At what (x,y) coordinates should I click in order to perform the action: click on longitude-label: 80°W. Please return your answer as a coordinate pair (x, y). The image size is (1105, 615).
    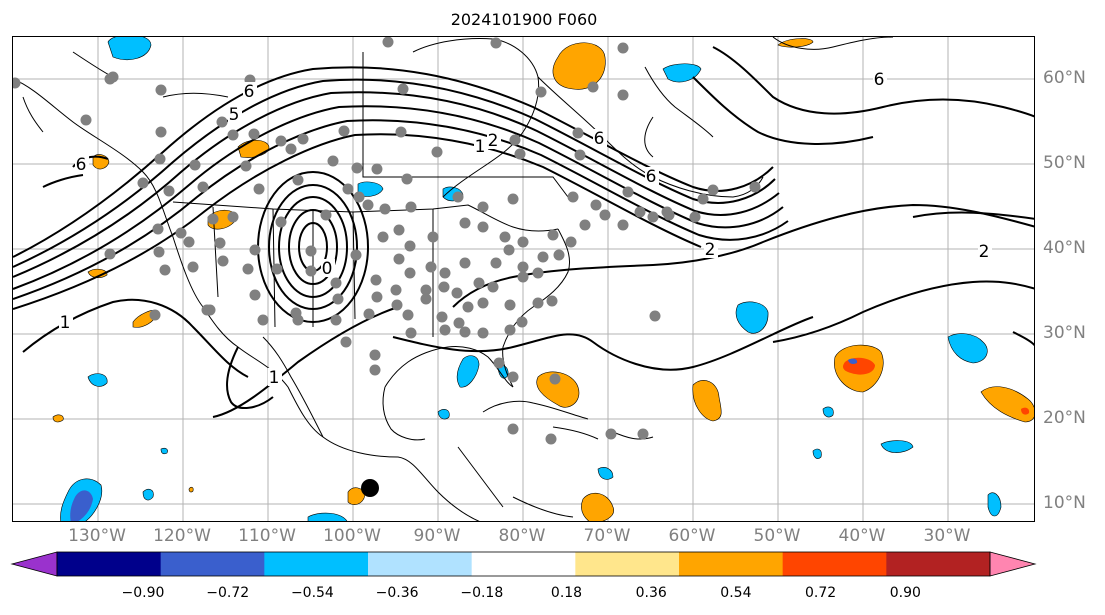
    Looking at the image, I should click on (522, 536).